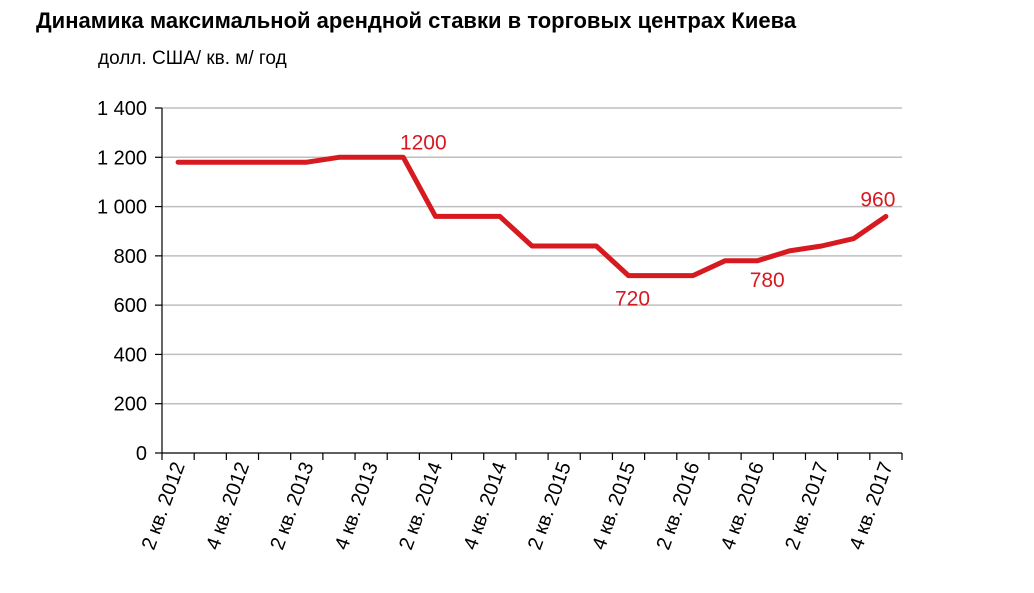  Describe the element at coordinates (647, 220) in the screenshot. I see `data-labels: 1200 720 780 960` at that location.